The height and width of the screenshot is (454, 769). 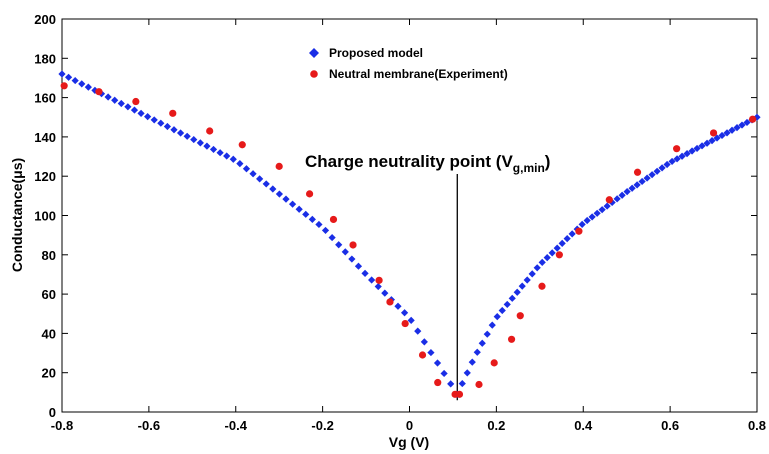 What do you see at coordinates (49, 373) in the screenshot?
I see `y-tick-label: 20` at bounding box center [49, 373].